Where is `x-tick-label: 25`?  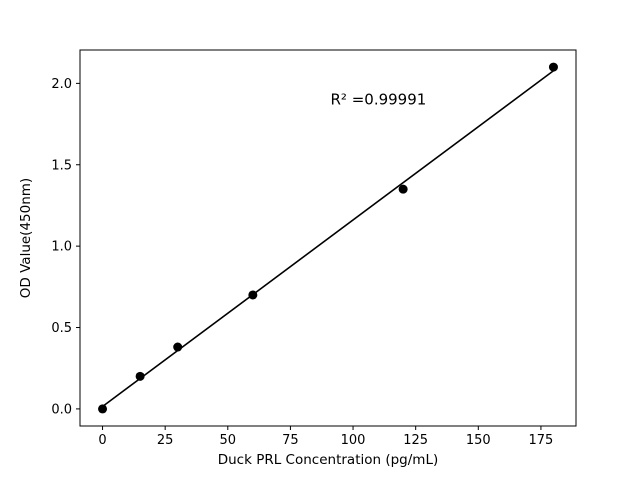 x-tick-label: 25 is located at coordinates (165, 440).